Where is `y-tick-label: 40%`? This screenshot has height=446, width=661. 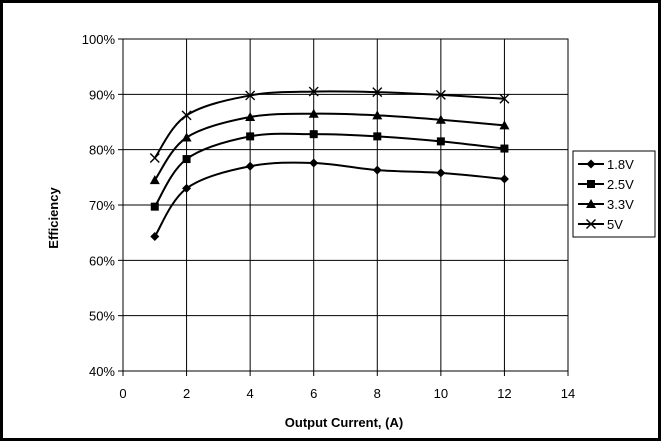 y-tick-label: 40% is located at coordinates (102, 371).